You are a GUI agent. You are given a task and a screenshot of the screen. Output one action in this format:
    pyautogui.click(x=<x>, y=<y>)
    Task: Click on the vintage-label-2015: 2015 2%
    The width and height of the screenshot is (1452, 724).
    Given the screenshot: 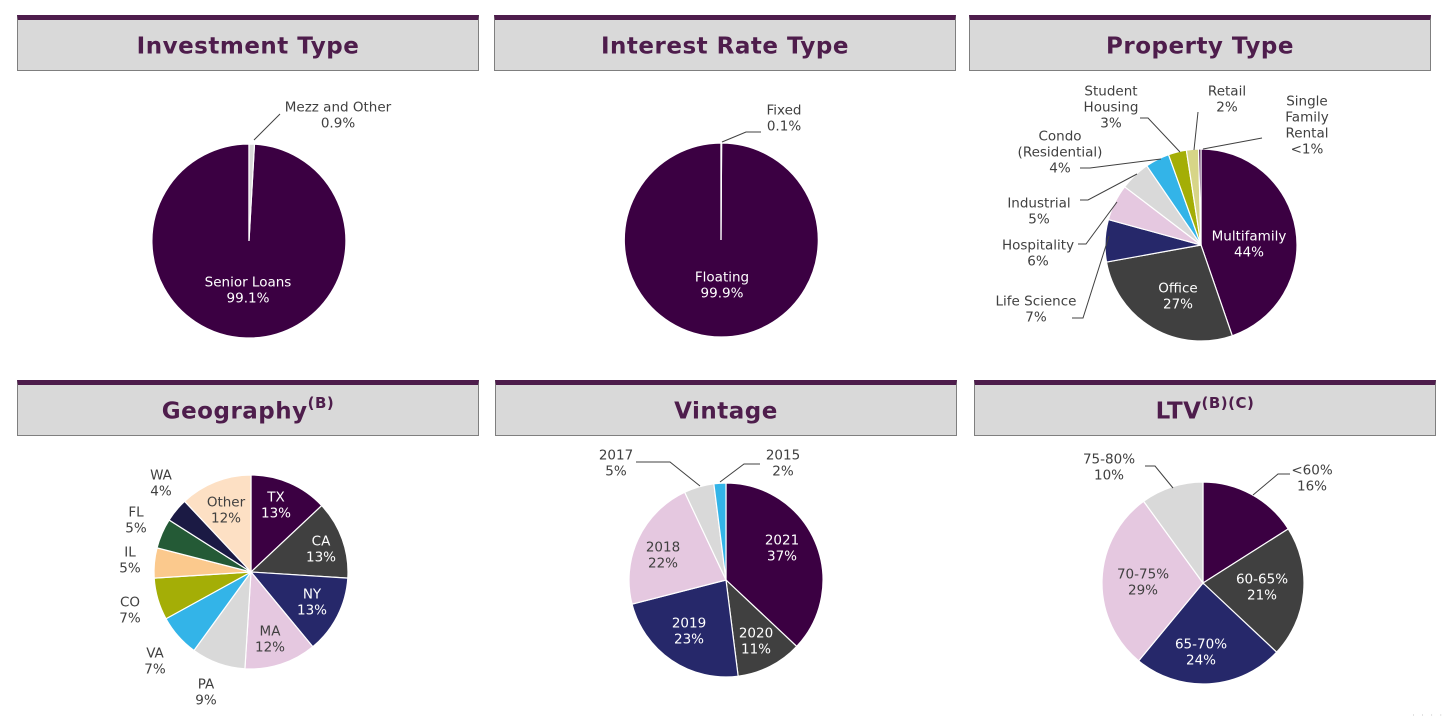 What is the action you would take?
    pyautogui.click(x=783, y=464)
    